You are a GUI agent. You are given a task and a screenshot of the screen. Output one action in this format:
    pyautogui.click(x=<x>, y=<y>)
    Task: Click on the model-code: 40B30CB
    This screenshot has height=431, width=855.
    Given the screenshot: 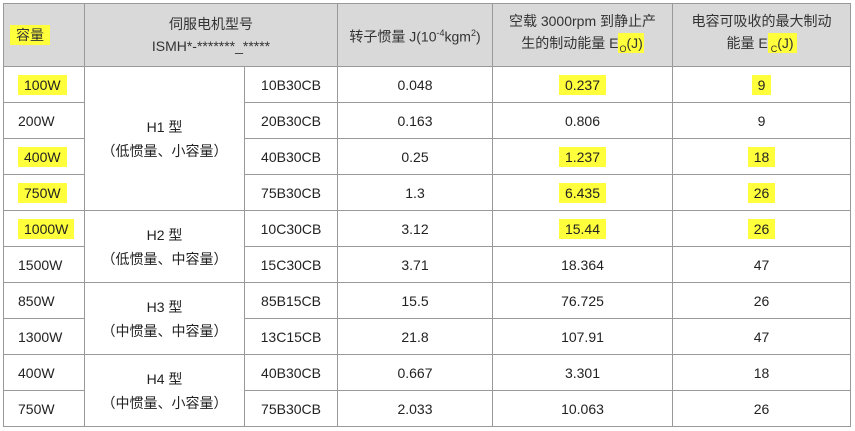 What is the action you would take?
    pyautogui.click(x=291, y=156)
    